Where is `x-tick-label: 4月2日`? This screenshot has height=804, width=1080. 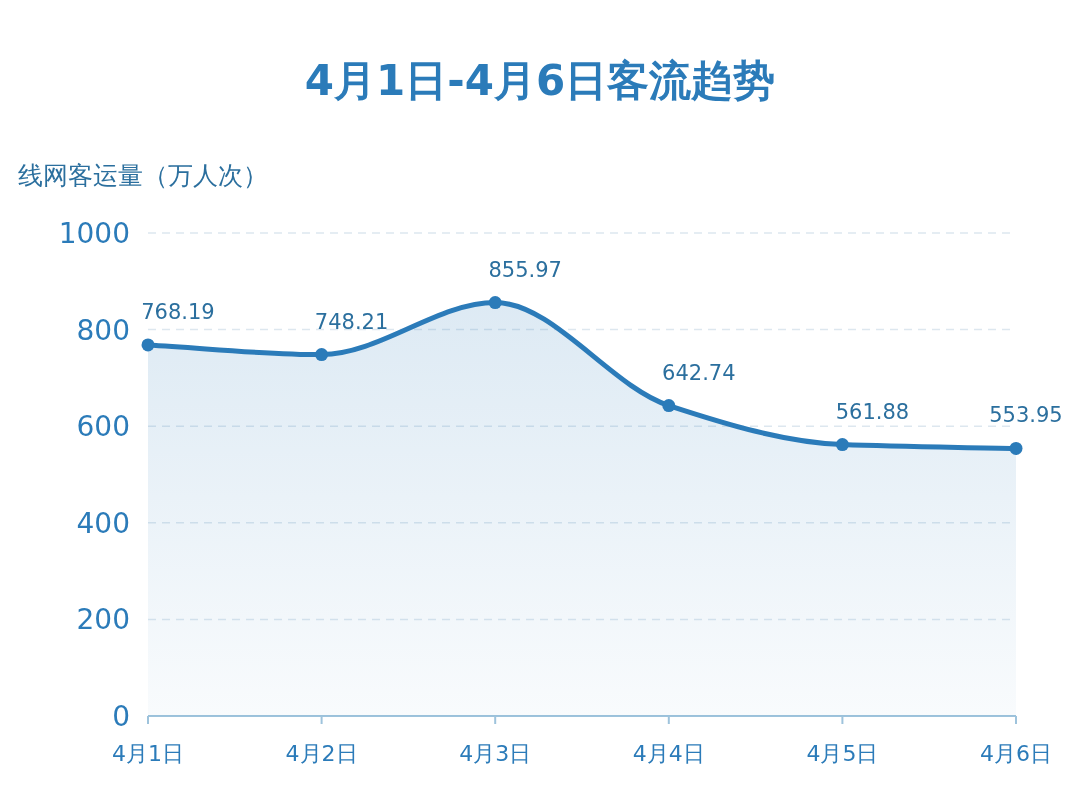
x-tick-label: 4月2日 is located at coordinates (321, 753).